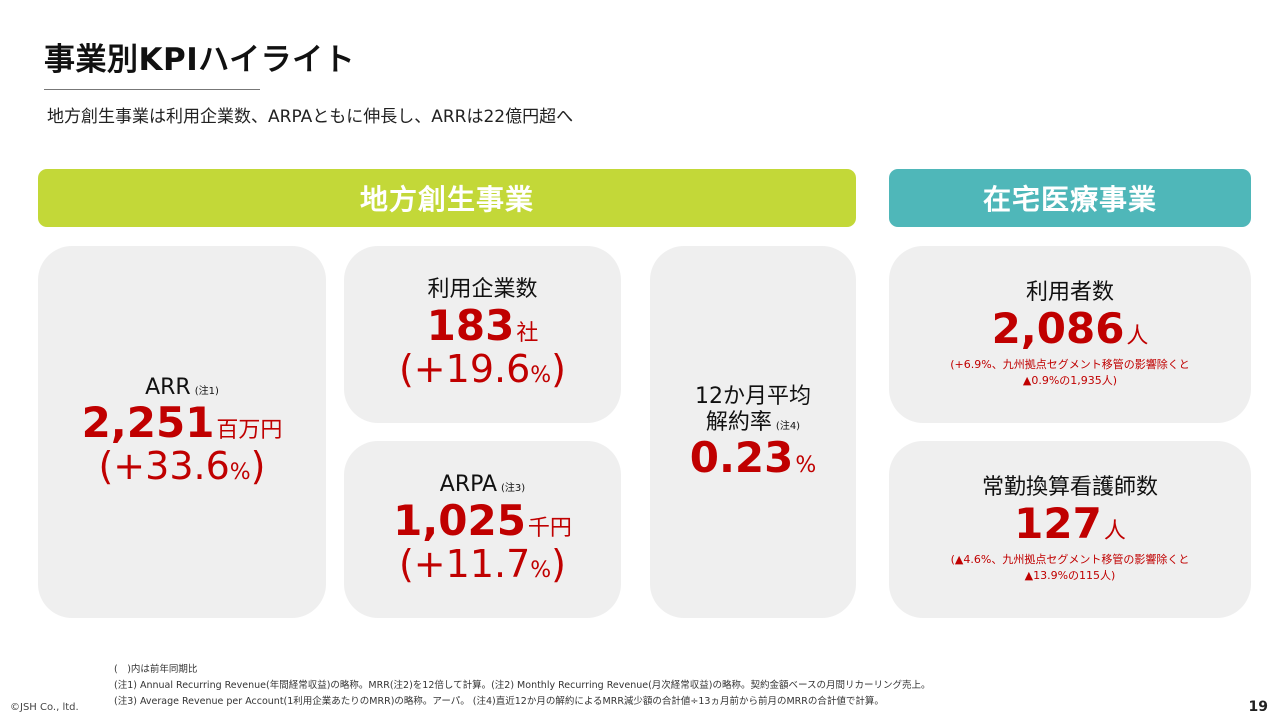 The width and height of the screenshot is (1280, 720). I want to click on kpi-value: 2,251百万円, so click(182, 423).